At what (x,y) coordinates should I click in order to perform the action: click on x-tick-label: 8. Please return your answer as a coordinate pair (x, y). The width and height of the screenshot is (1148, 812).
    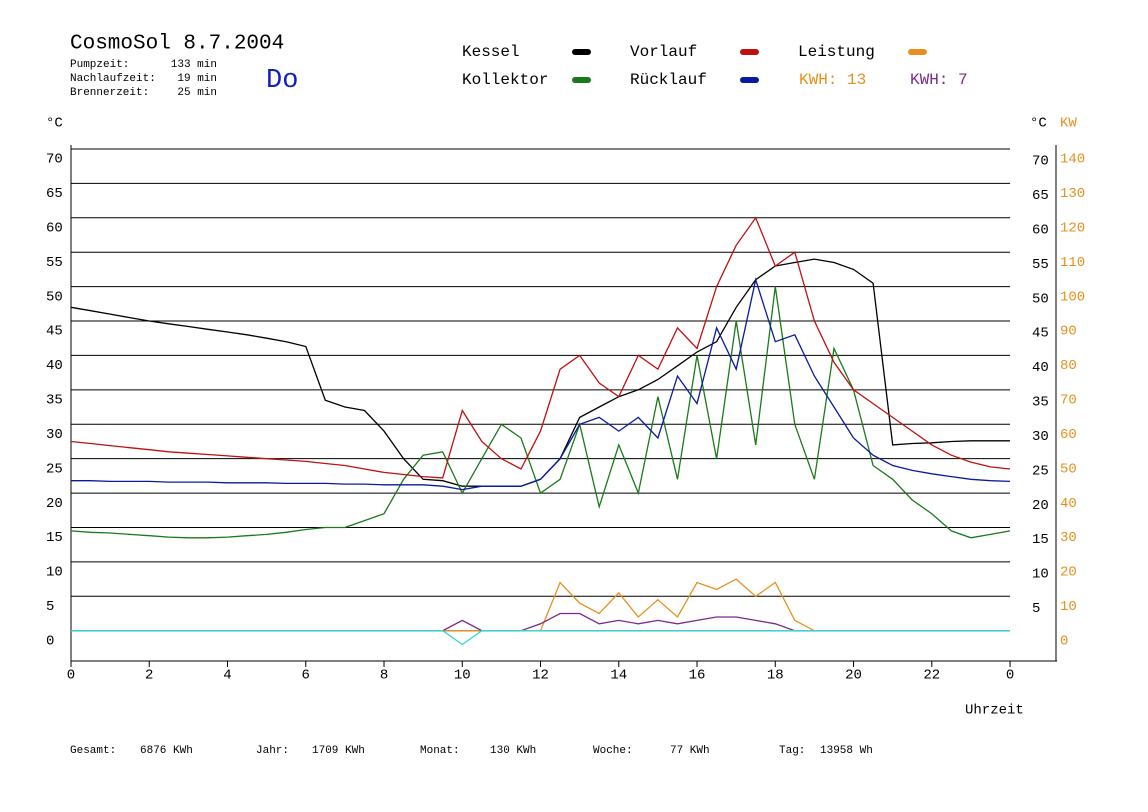
    Looking at the image, I should click on (384, 676).